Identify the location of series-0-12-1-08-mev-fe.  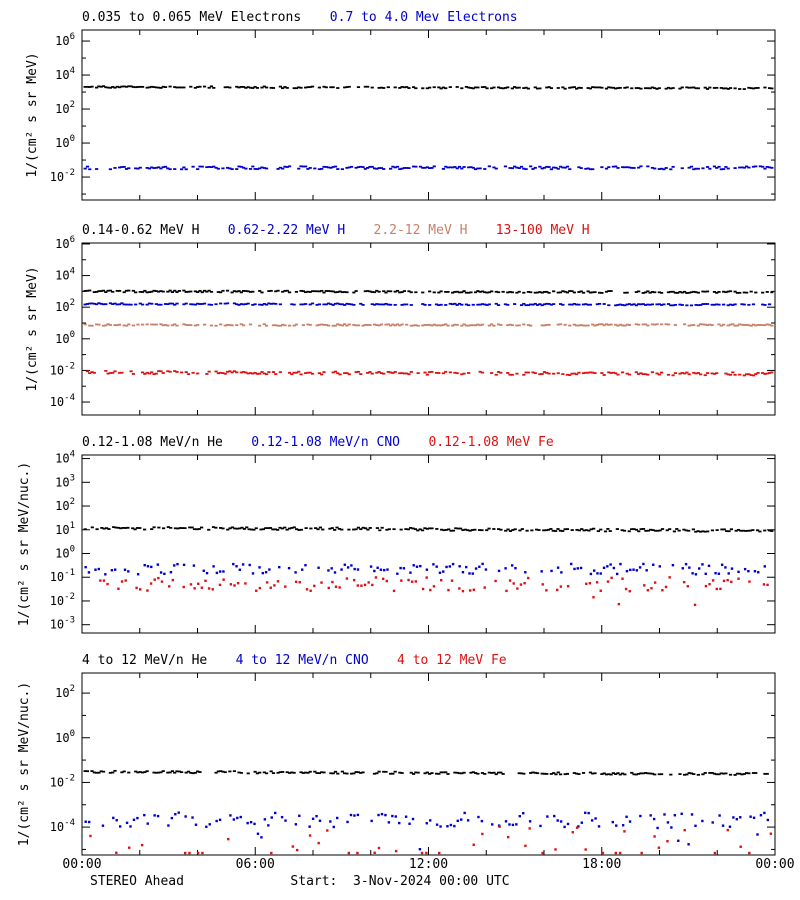
(434, 591).